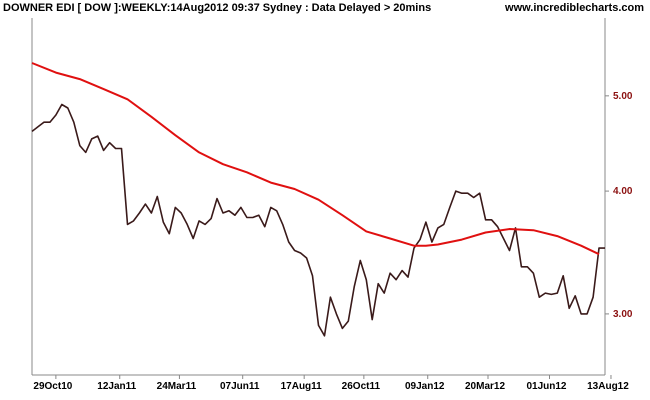 The height and width of the screenshot is (400, 650). I want to click on x-tick-label: 24Mar11, so click(177, 386).